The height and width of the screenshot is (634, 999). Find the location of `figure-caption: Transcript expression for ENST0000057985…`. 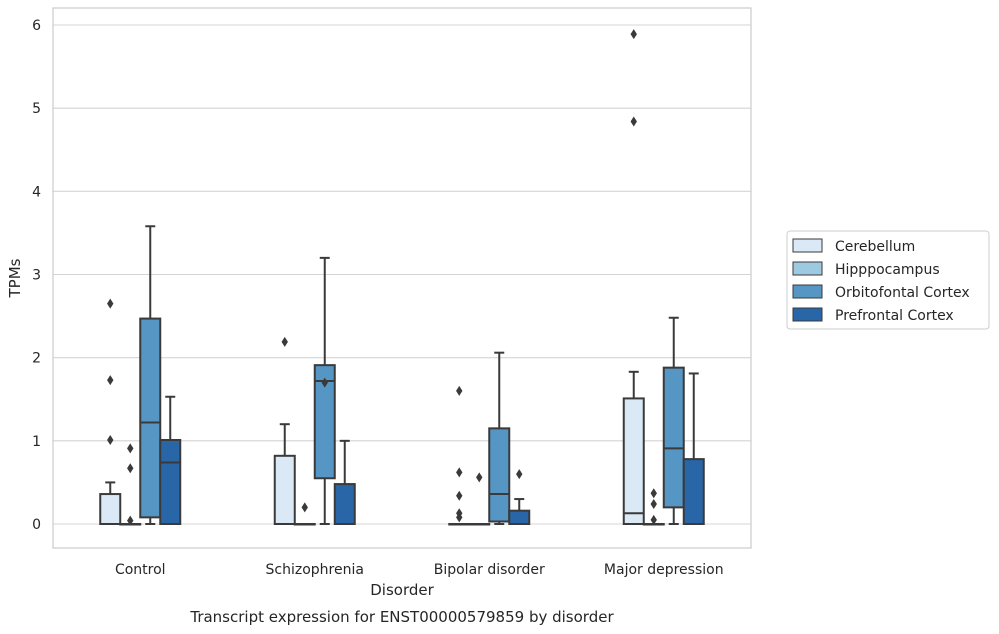

figure-caption: Transcript expression for ENST0000057985… is located at coordinates (401, 617).